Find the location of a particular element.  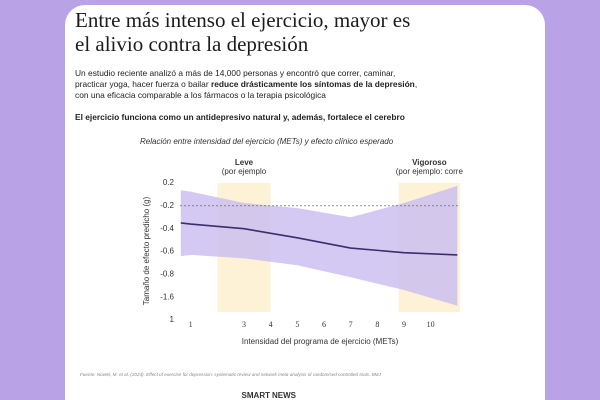

region-sublabel: (por ejemplo is located at coordinates (244, 171).